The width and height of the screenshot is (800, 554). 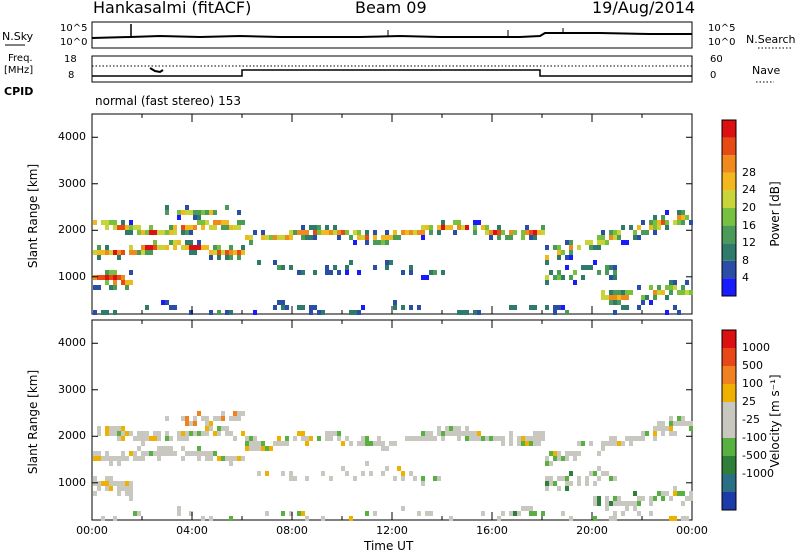 What do you see at coordinates (729, 420) in the screenshot?
I see `velocity-colorbar-frame` at bounding box center [729, 420].